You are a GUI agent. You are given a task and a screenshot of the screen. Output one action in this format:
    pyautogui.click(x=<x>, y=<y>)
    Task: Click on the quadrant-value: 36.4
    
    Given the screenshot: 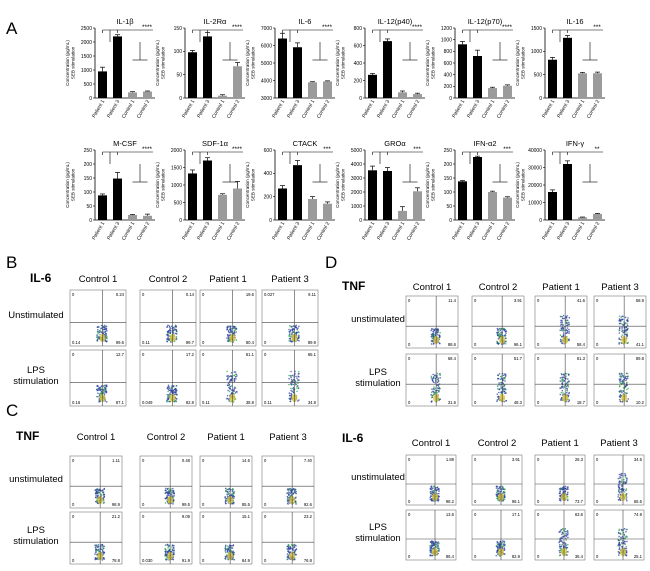 What is the action you would take?
    pyautogui.click(x=579, y=556)
    